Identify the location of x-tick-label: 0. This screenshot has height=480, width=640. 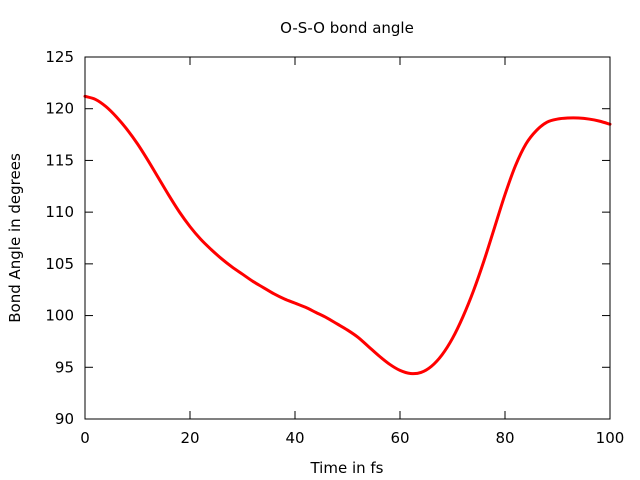
(85, 438).